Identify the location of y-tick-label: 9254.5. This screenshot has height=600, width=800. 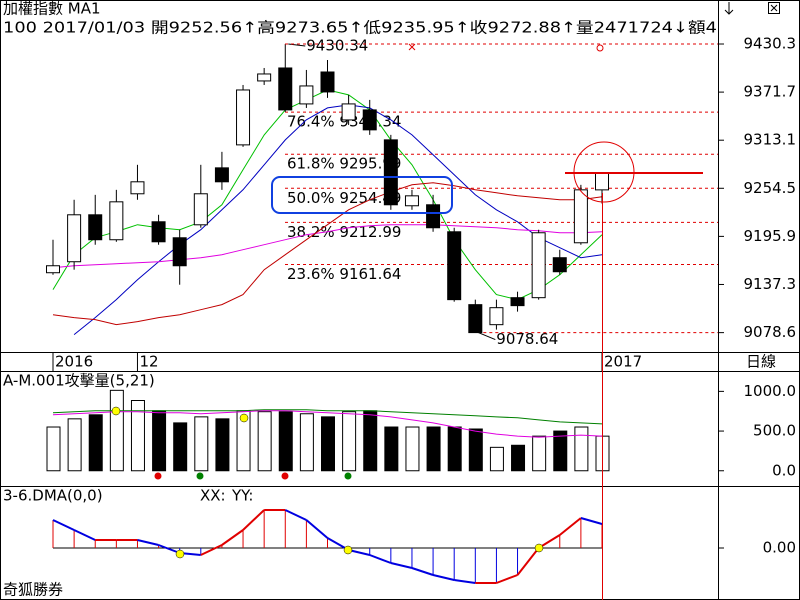
(770, 188).